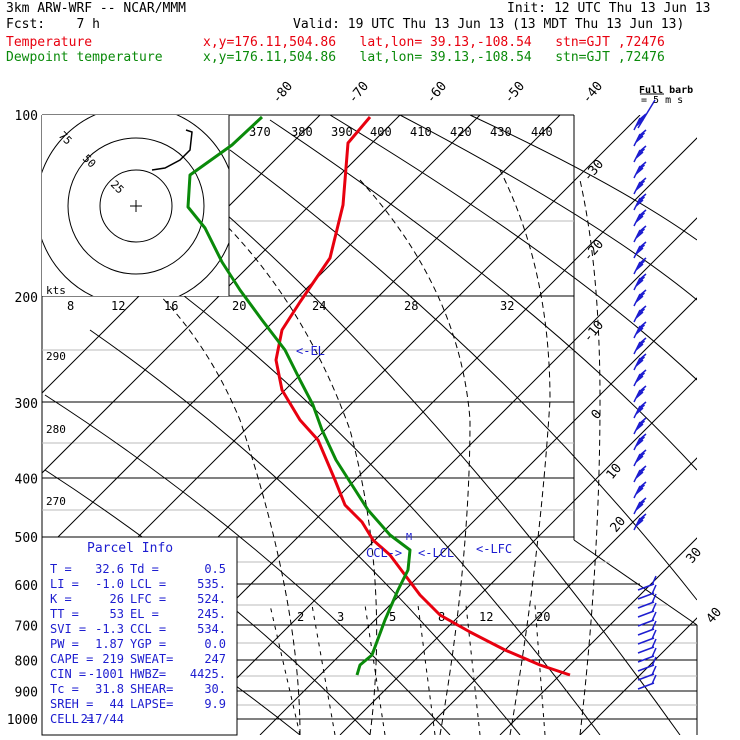 This screenshot has width=740, height=740. Describe the element at coordinates (494, 549) in the screenshot. I see `lfc-marker: <-LFC` at that location.